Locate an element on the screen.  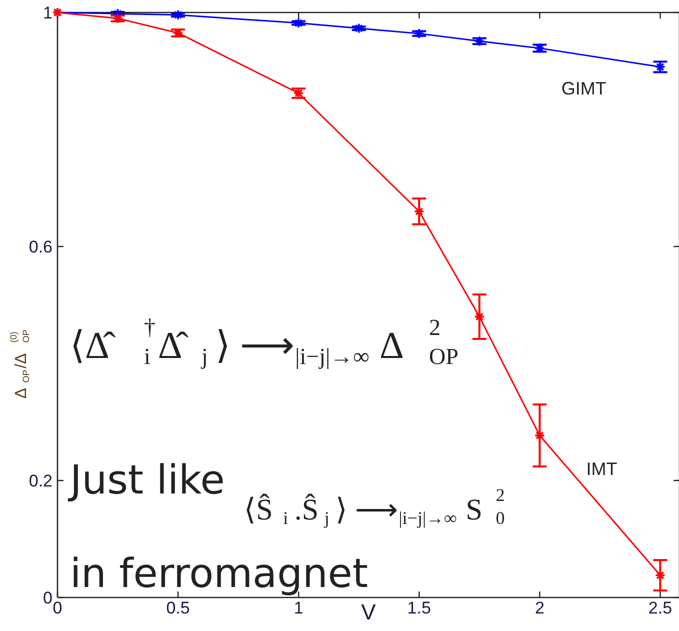
x-tick-label: 0.5 is located at coordinates (178, 608).